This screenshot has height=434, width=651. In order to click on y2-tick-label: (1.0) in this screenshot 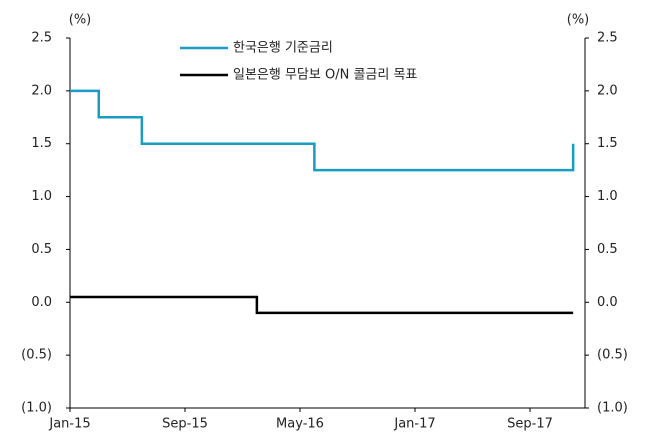, I will do `click(612, 408)`.